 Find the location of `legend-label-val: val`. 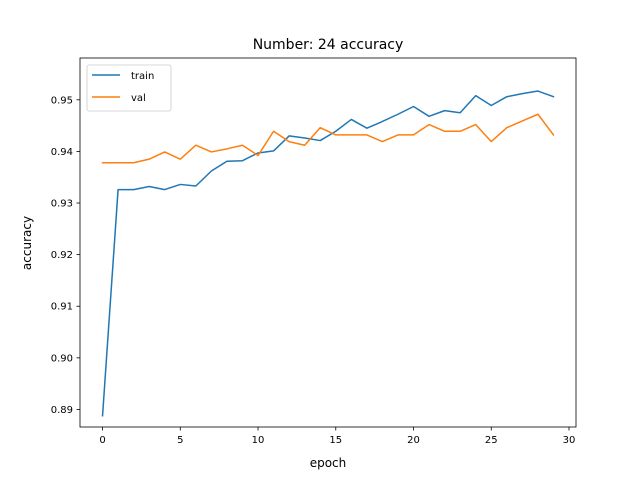

legend-label-val: val is located at coordinates (138, 98).